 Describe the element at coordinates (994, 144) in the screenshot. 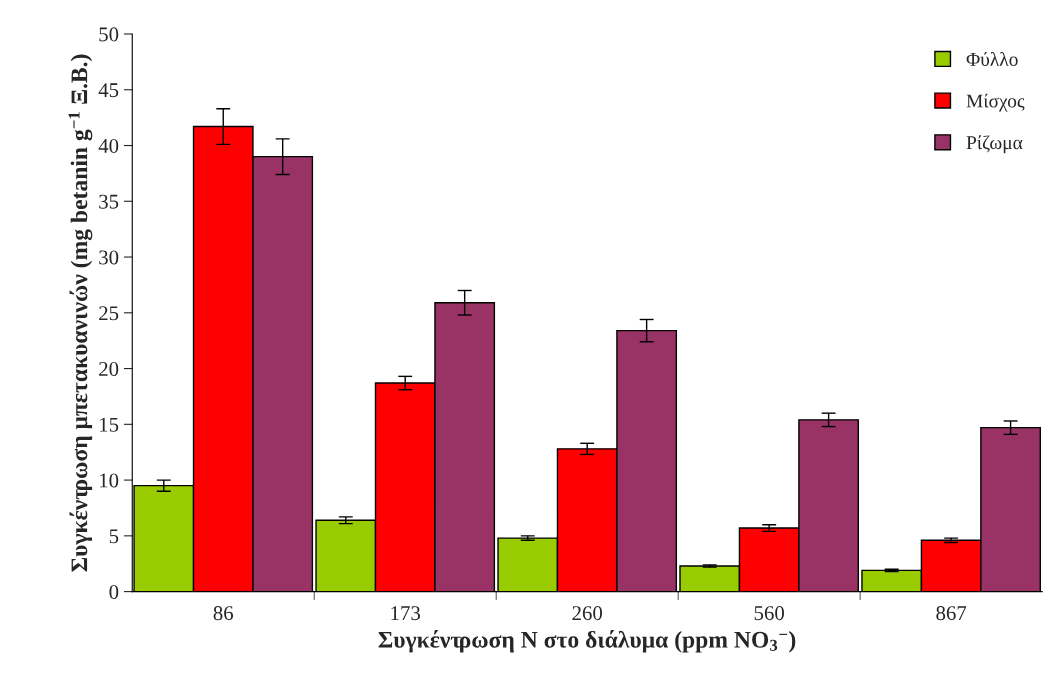

I see `legend-label: Ρίζωμα` at that location.